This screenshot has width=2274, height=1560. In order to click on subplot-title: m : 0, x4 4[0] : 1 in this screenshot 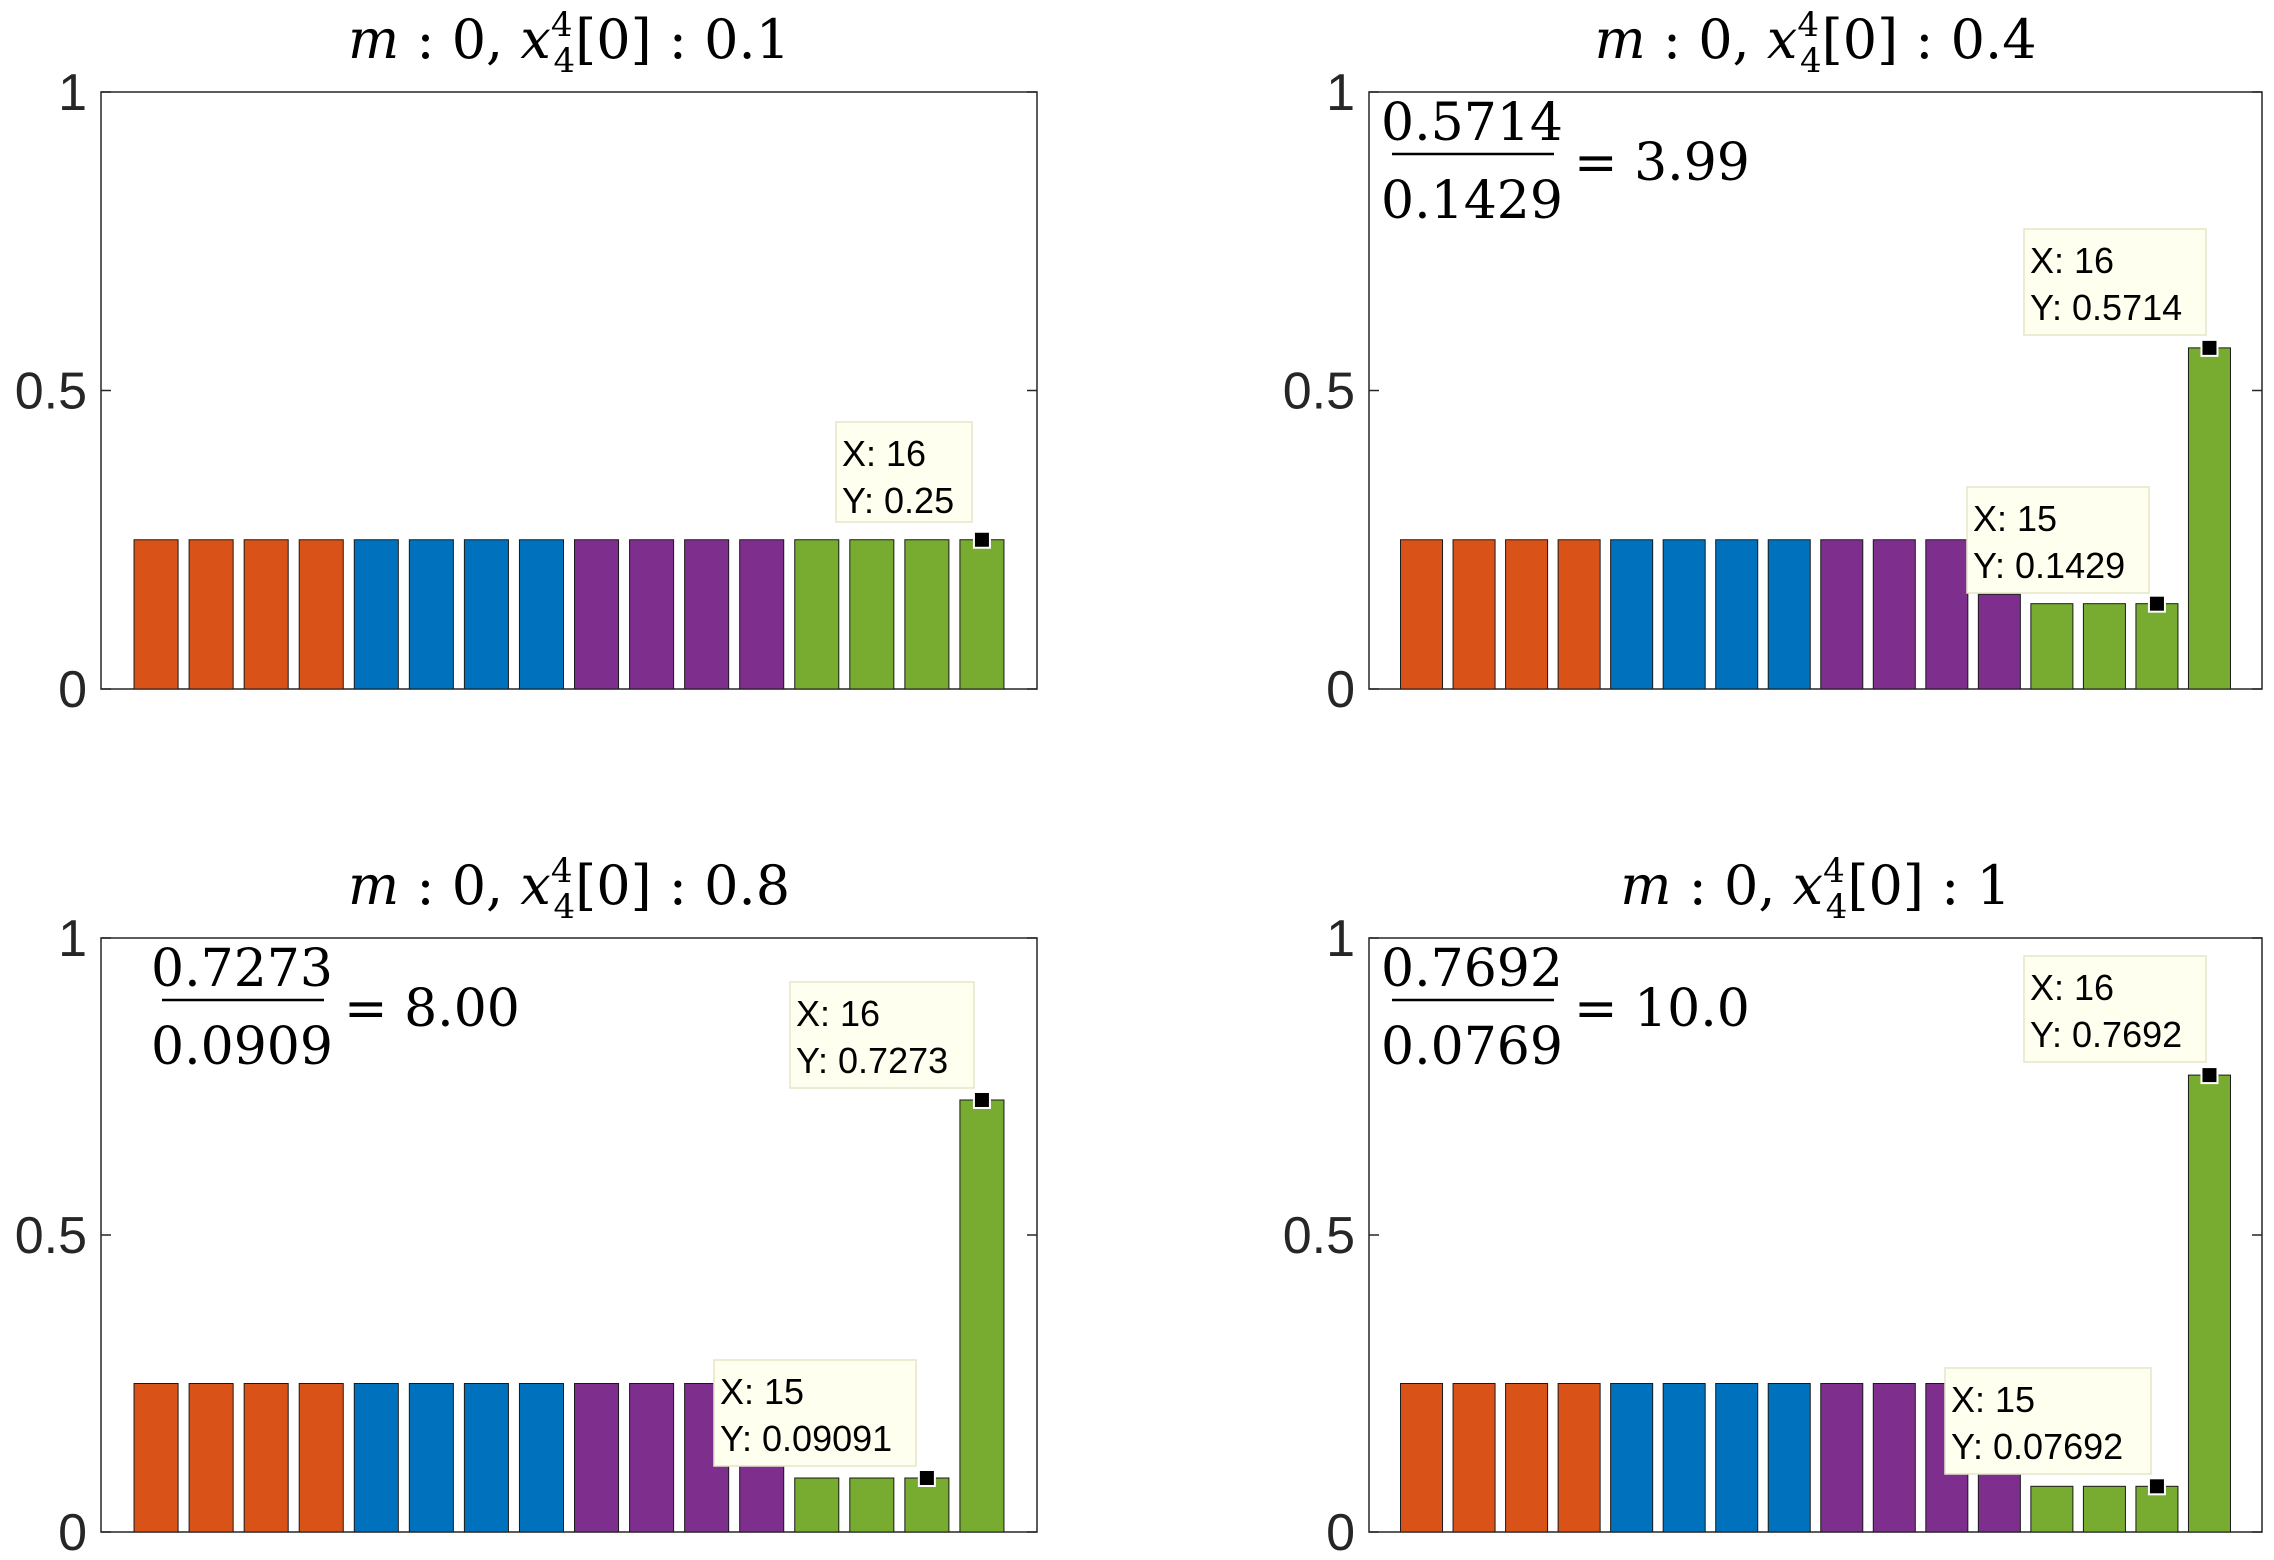, I will do `click(1815, 889)`.